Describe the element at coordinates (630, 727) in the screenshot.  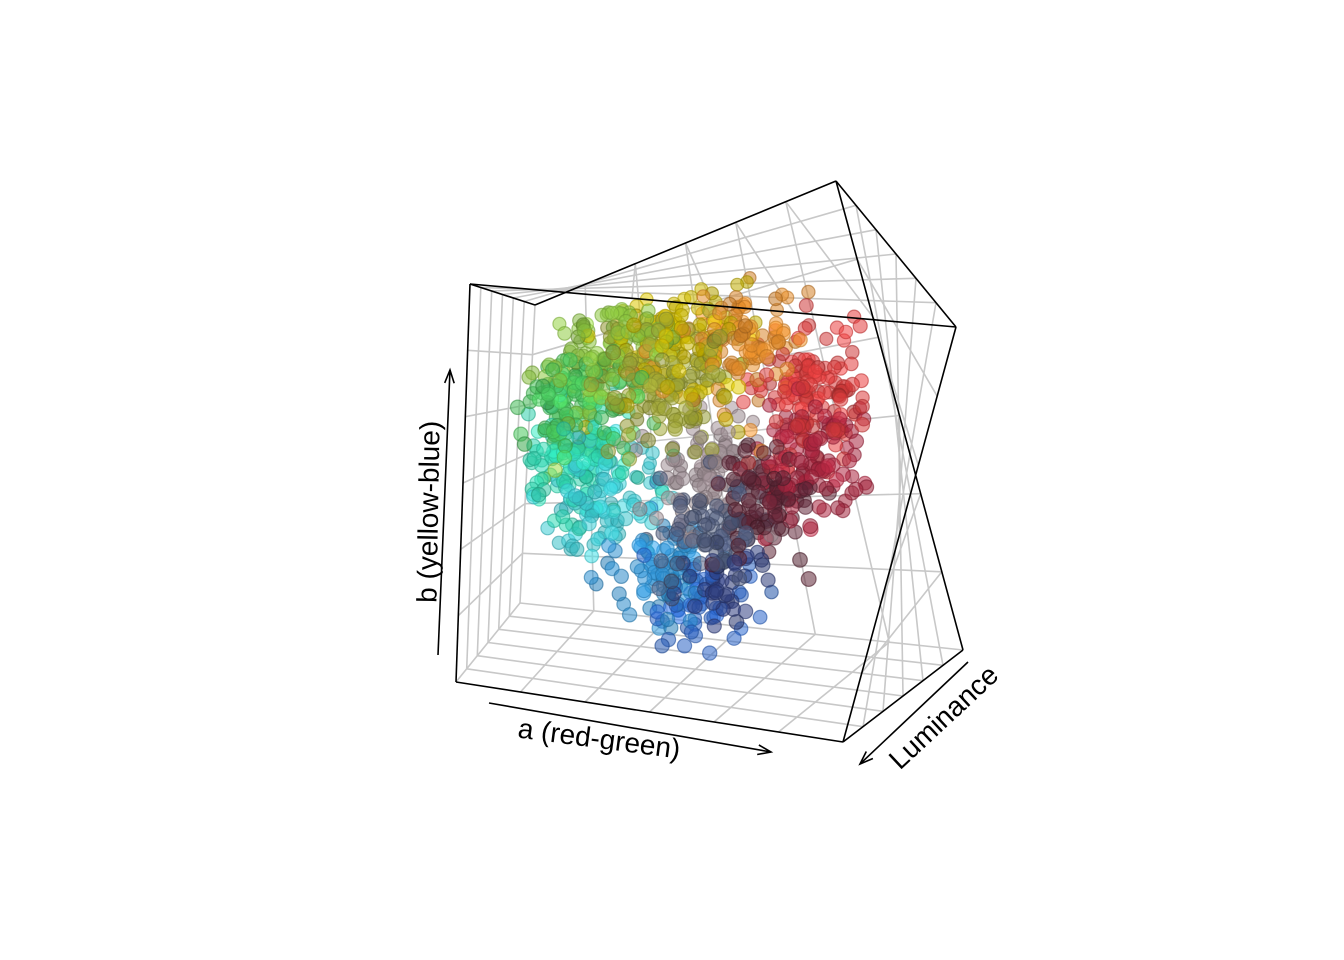
I see `x-axis-arrow` at that location.